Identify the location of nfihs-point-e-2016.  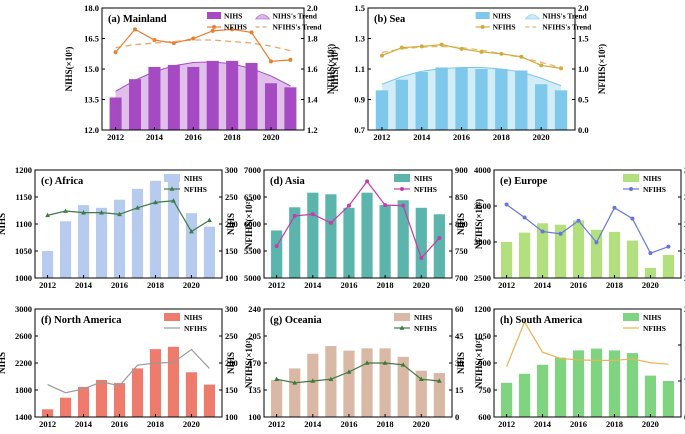
(578, 220).